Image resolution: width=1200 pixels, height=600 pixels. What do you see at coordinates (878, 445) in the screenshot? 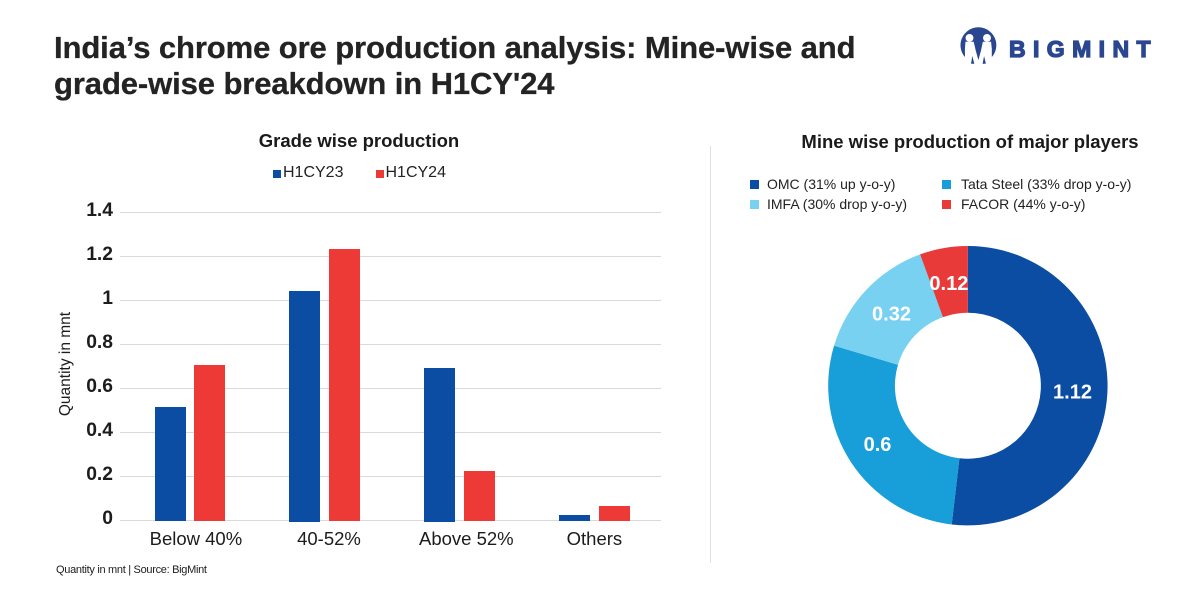
I see `svg-text: 0.6` at bounding box center [878, 445].